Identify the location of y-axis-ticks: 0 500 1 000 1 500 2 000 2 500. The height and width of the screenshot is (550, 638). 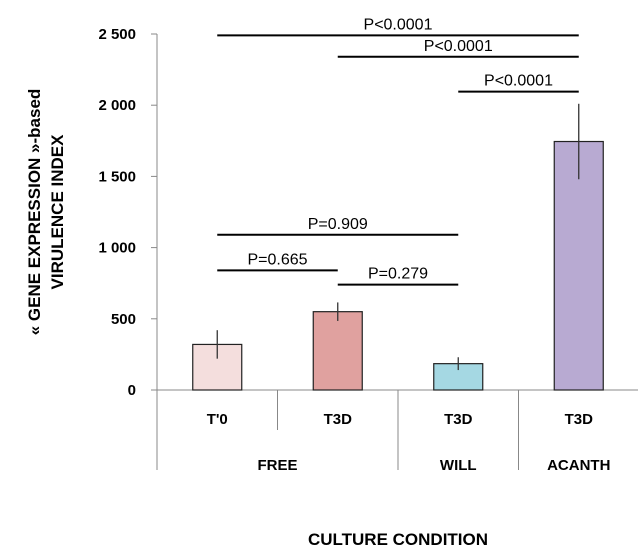
(127, 212).